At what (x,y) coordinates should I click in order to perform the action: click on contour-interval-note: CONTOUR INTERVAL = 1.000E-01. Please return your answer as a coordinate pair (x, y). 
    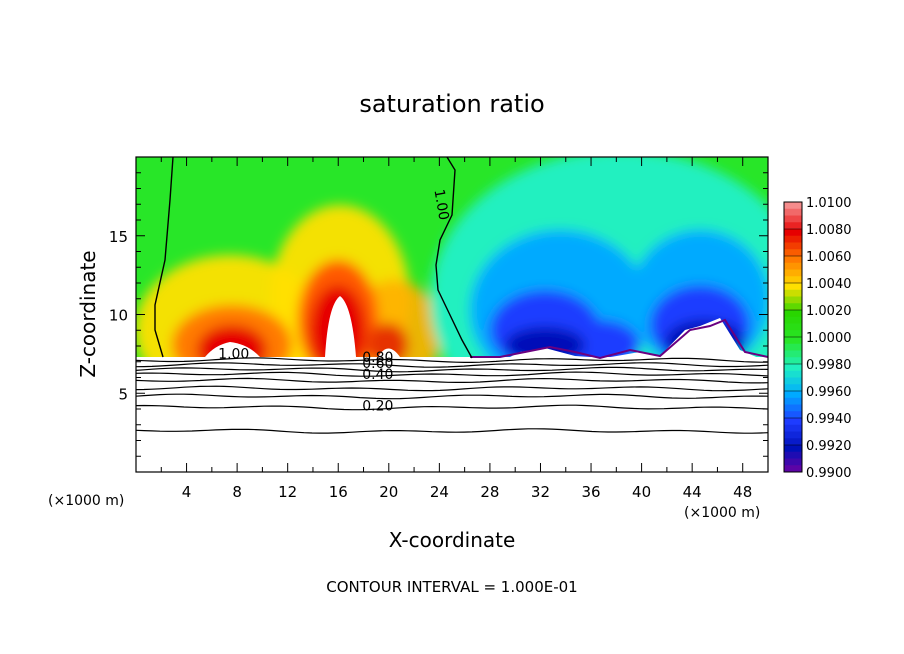
    Looking at the image, I should click on (451, 587).